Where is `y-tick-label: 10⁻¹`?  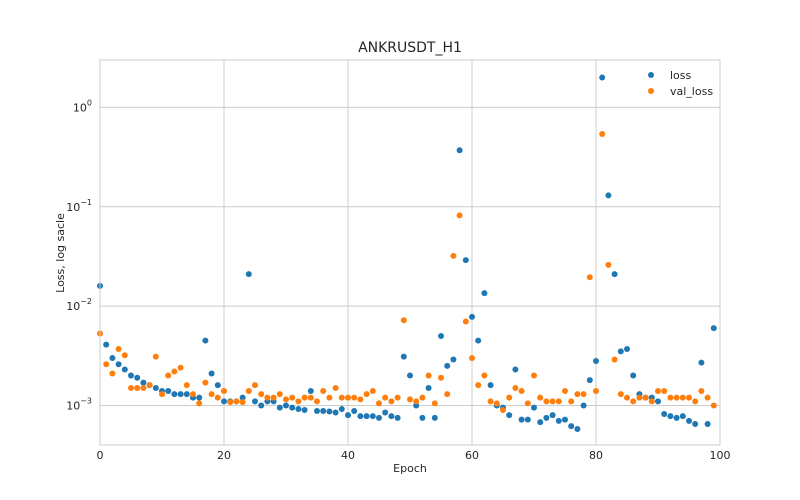 y-tick-label: 10⁻¹ is located at coordinates (79, 206).